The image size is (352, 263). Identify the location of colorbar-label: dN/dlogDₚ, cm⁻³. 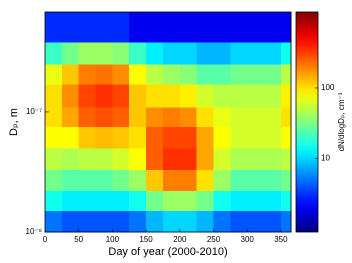
(341, 121).